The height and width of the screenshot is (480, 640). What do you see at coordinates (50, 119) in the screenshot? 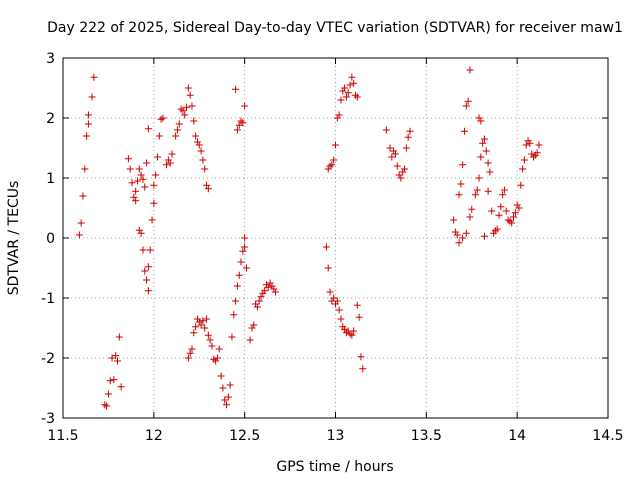
I see `y-tick-label: 2` at bounding box center [50, 119].